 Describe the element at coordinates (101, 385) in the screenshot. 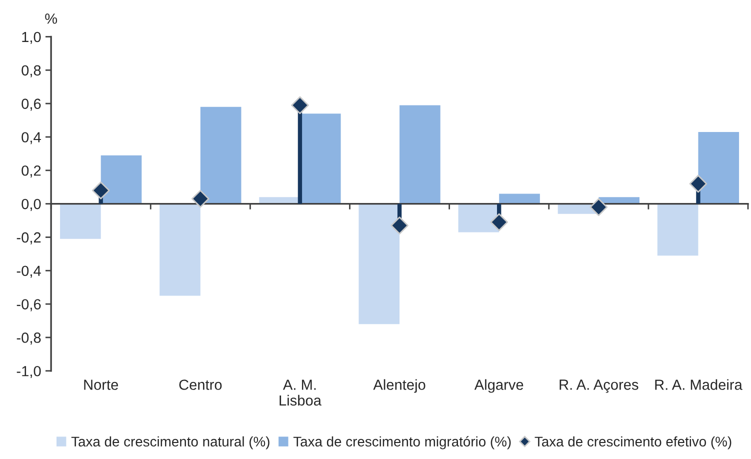

I see `x-tick-label: Norte` at that location.